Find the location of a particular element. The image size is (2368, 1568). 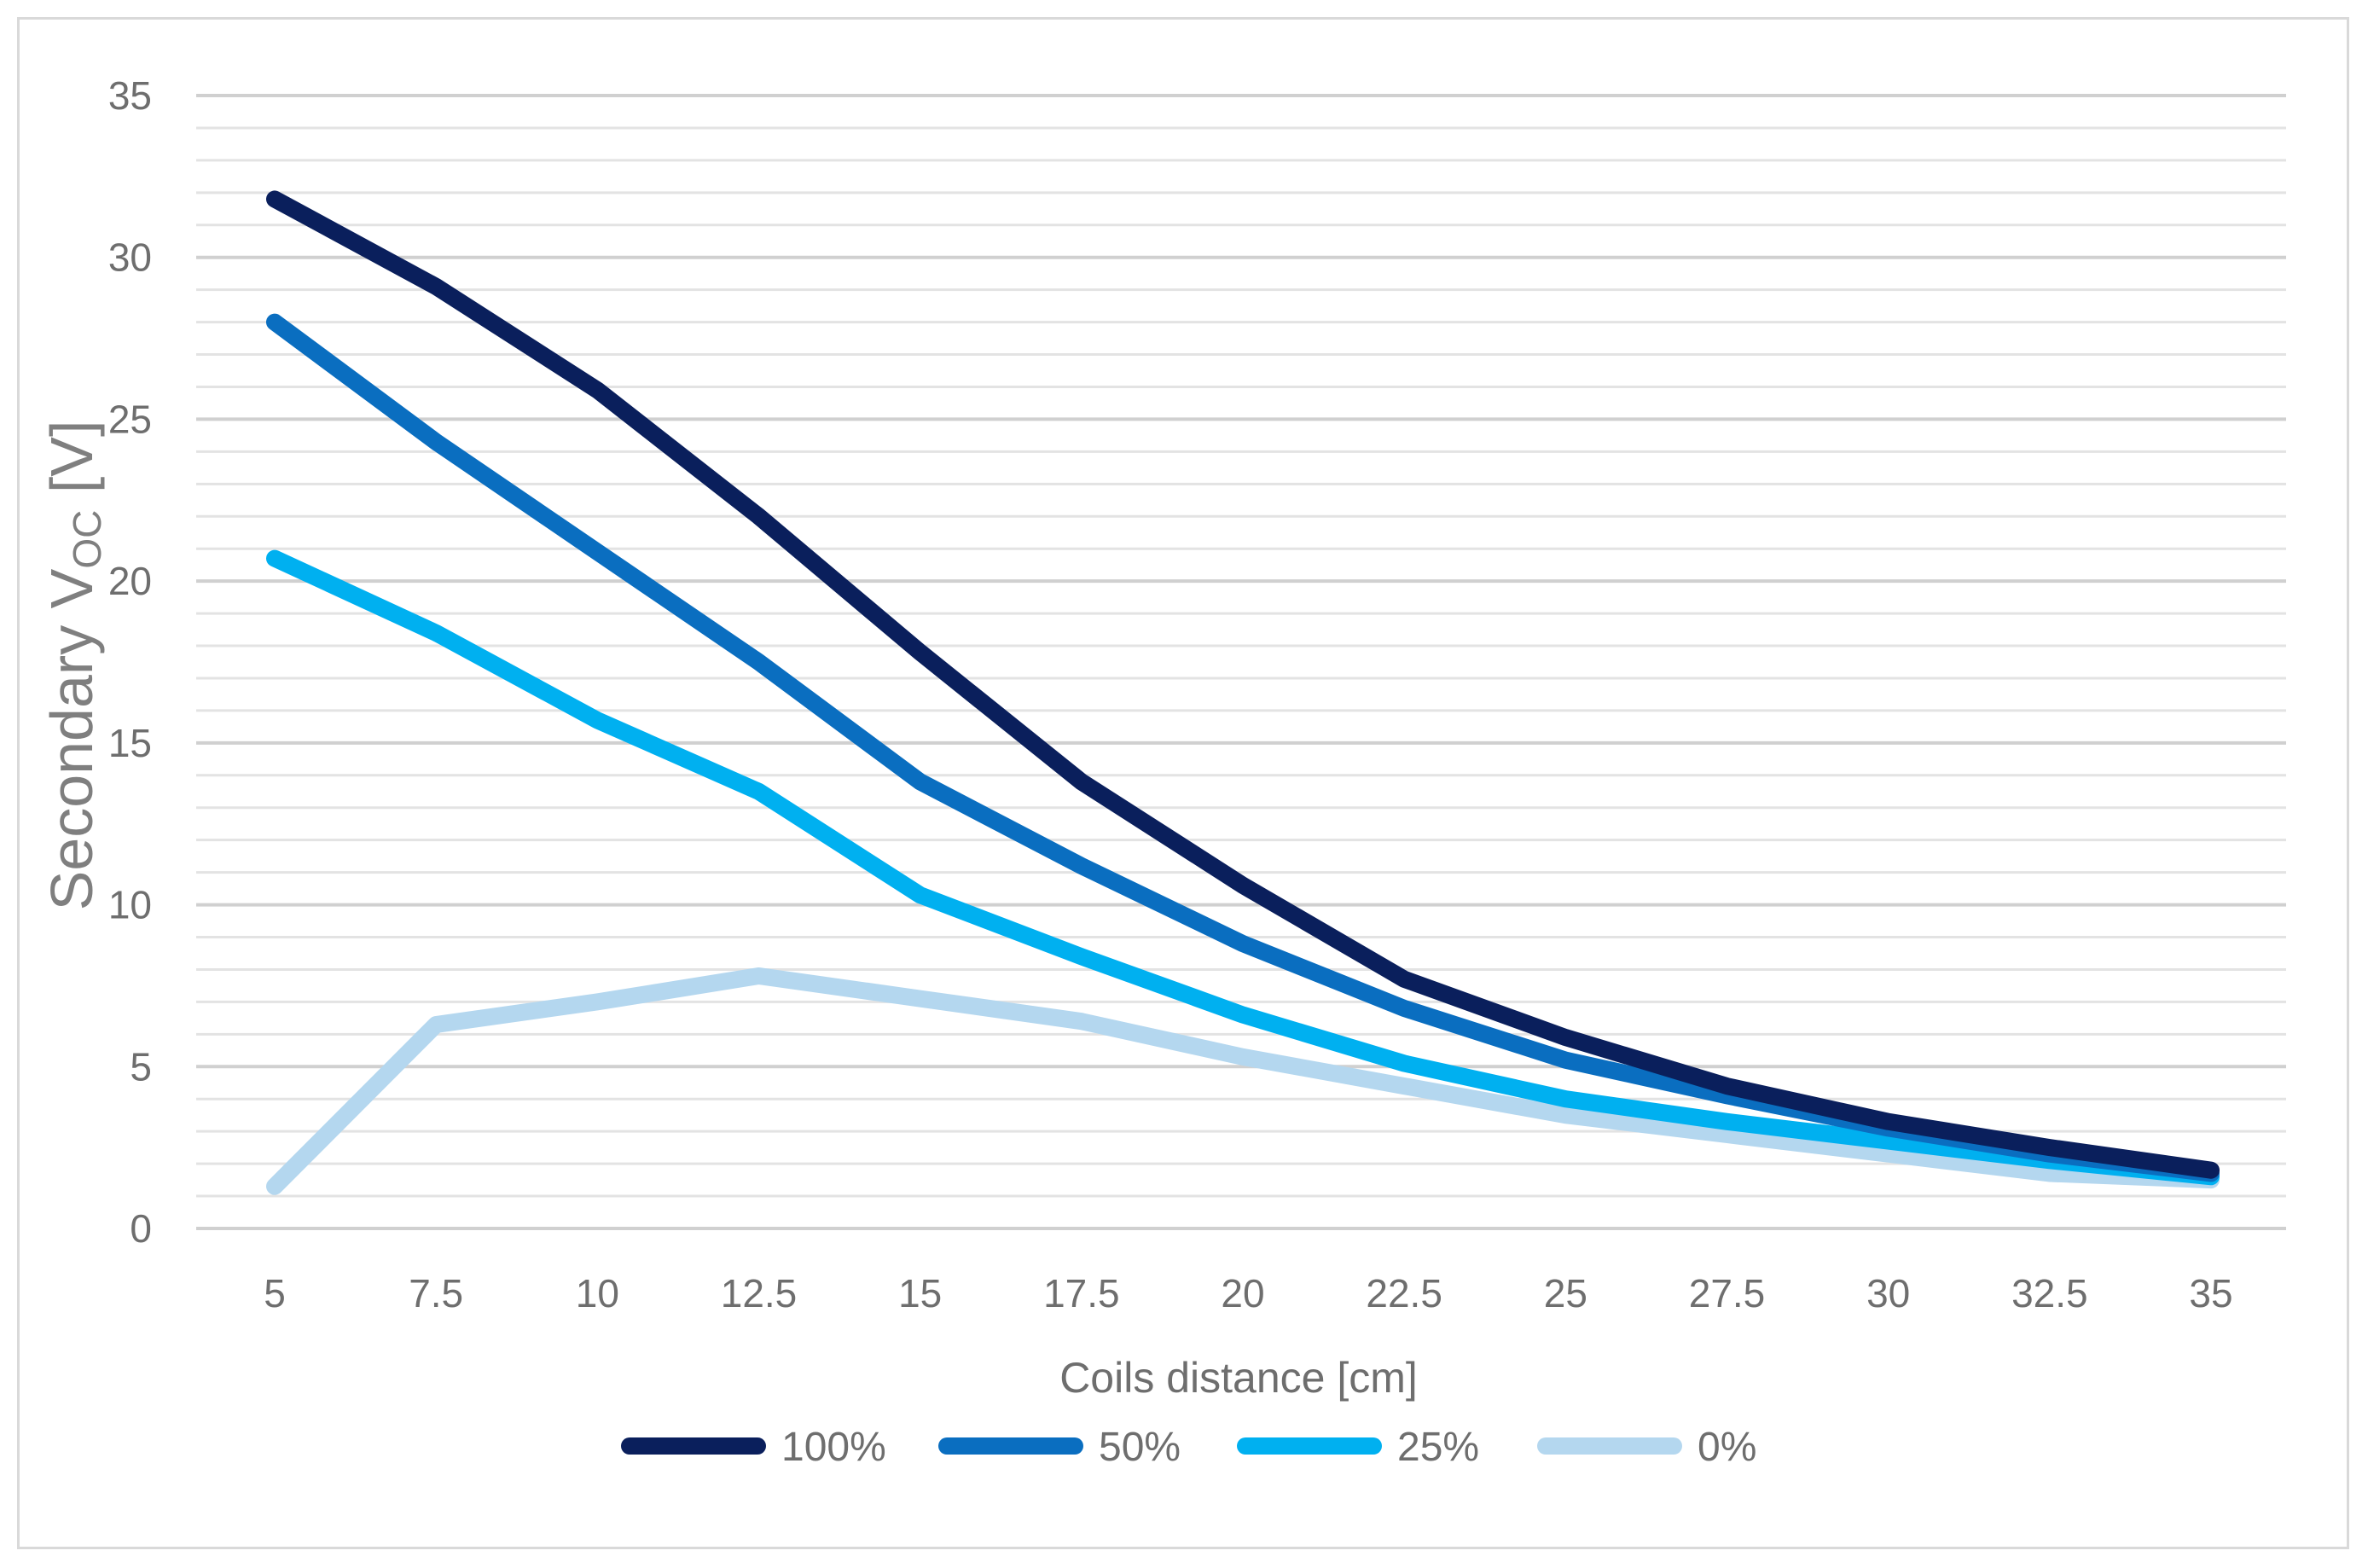

y-axis-title-suffix: [V] is located at coordinates (71, 465).